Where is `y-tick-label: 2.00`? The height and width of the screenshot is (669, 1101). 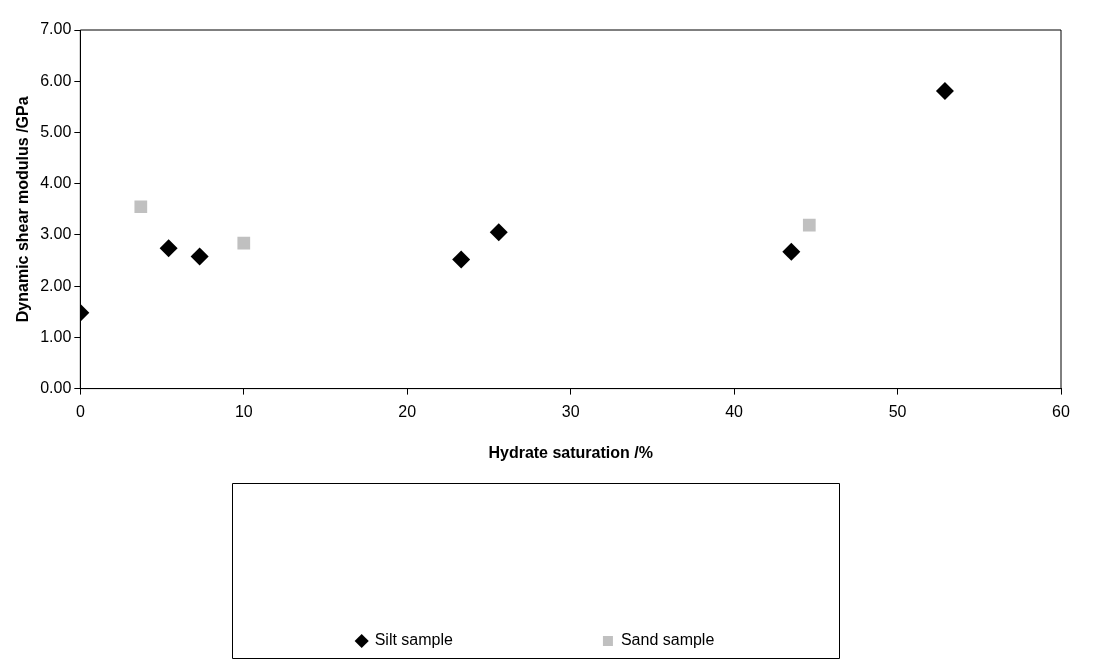 y-tick-label: 2.00 is located at coordinates (56, 285).